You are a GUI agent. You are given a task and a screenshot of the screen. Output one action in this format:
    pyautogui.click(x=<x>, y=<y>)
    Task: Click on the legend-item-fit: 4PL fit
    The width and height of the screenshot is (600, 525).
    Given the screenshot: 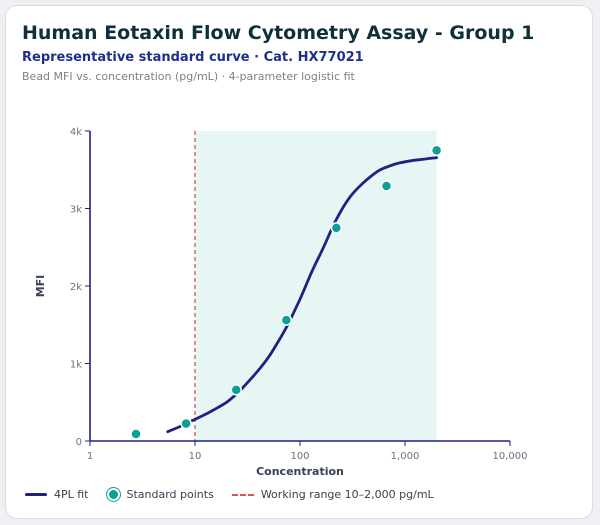 What is the action you would take?
    pyautogui.click(x=57, y=494)
    